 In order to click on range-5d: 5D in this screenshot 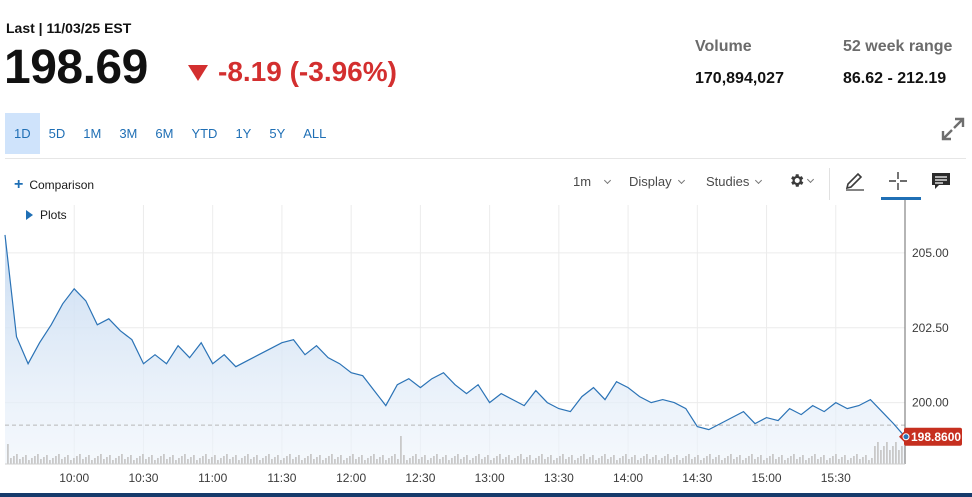, I will do `click(57, 133)`.